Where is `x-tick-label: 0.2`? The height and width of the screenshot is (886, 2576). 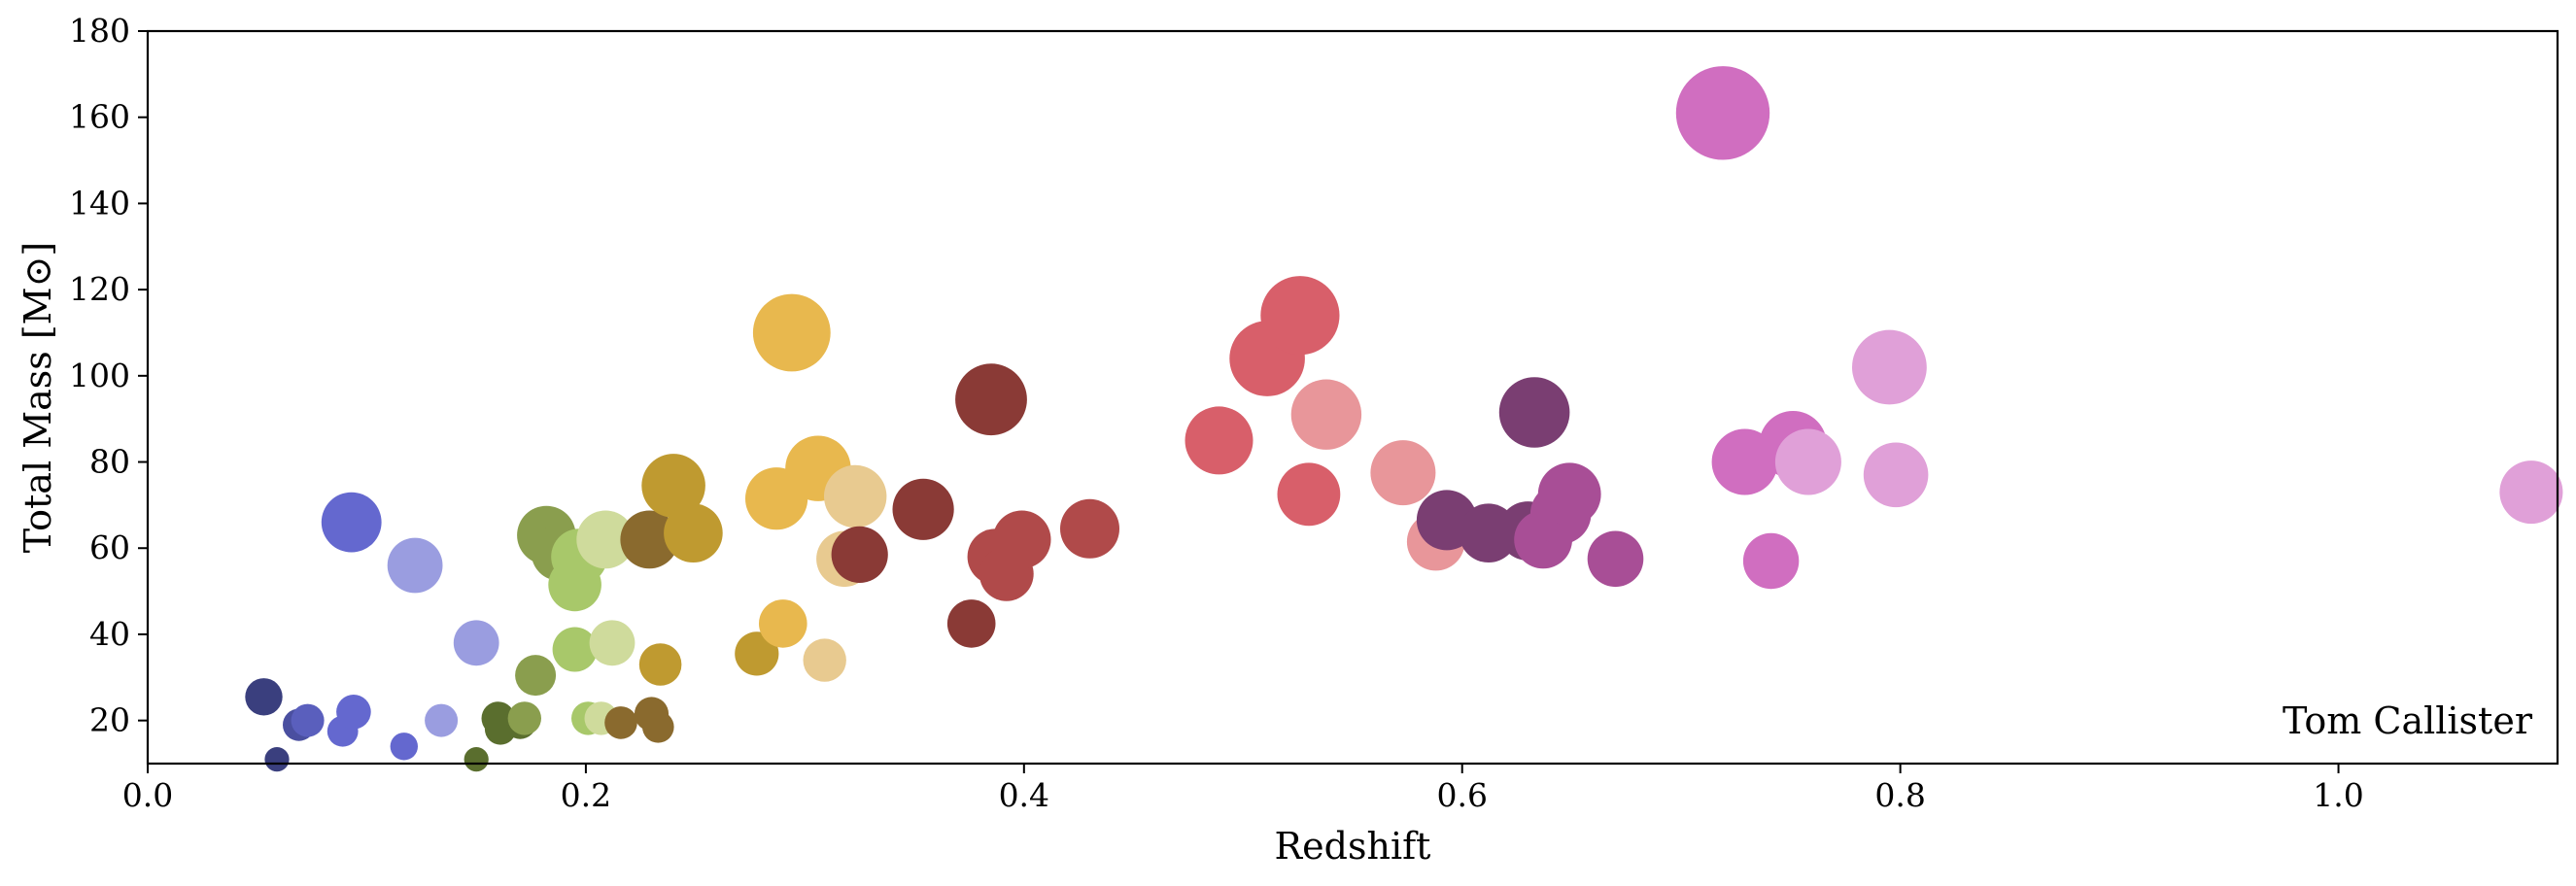
x-tick-label: 0.2 is located at coordinates (586, 795).